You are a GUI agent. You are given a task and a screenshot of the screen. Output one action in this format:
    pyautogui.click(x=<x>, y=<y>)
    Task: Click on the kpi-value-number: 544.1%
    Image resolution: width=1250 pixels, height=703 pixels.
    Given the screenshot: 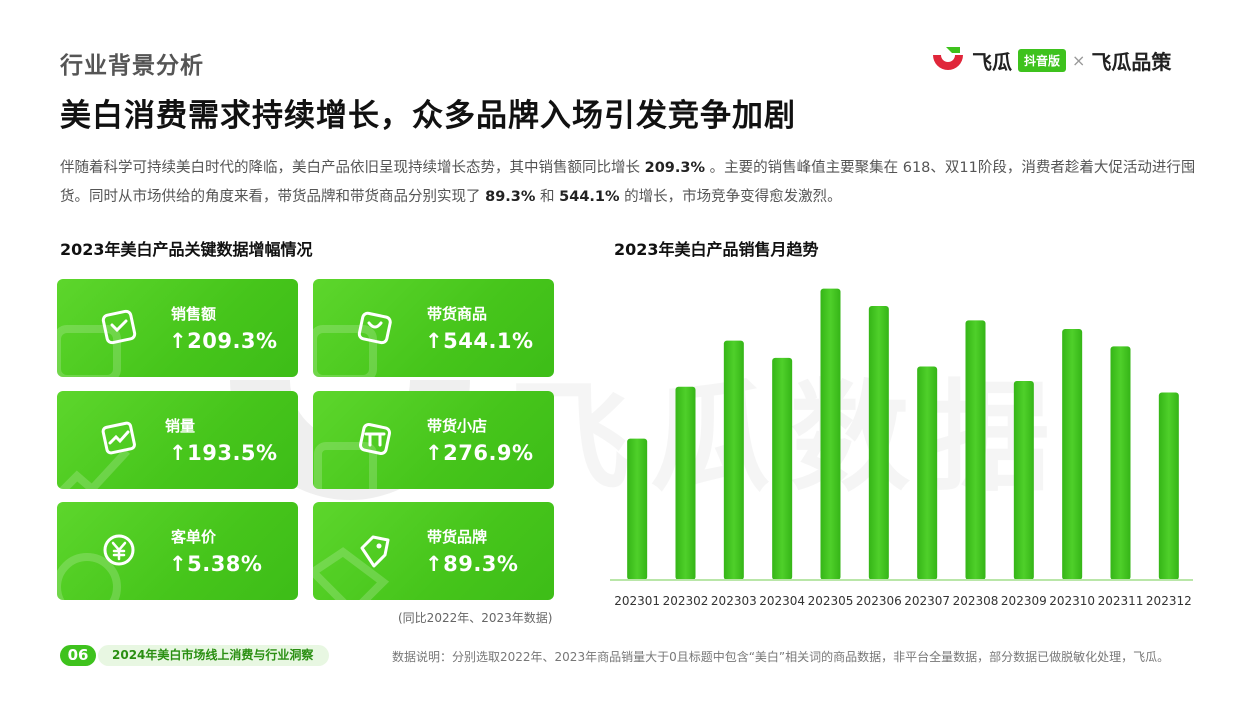 What is the action you would take?
    pyautogui.click(x=488, y=341)
    